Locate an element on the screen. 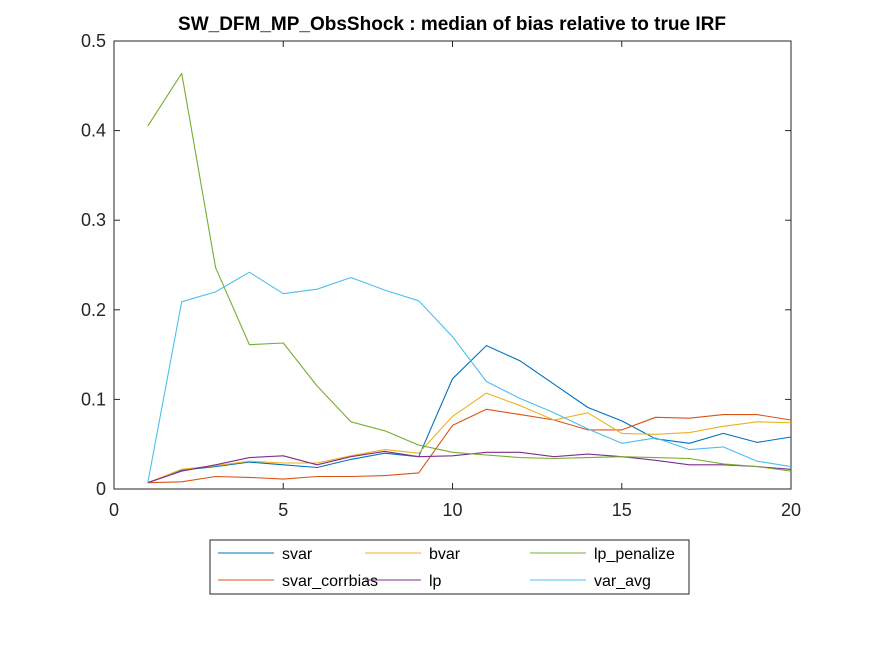 The width and height of the screenshot is (875, 656). legend-label-svar: svar is located at coordinates (297, 554).